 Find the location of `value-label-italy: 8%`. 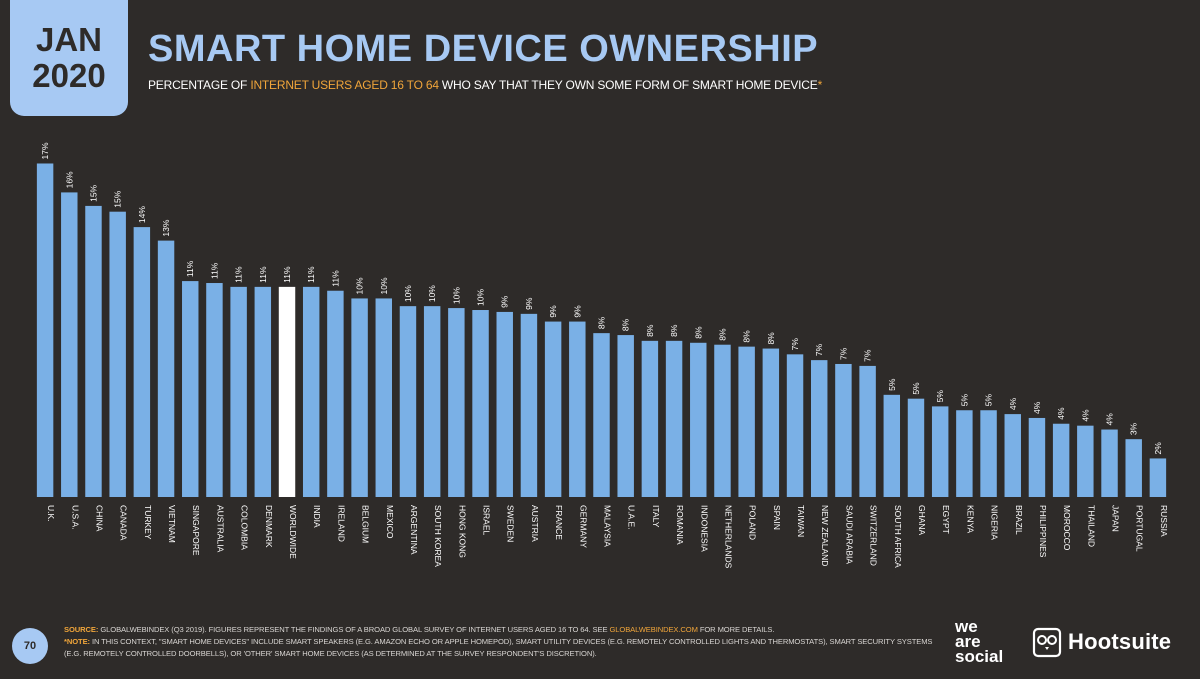

value-label-italy: 8% is located at coordinates (650, 330).